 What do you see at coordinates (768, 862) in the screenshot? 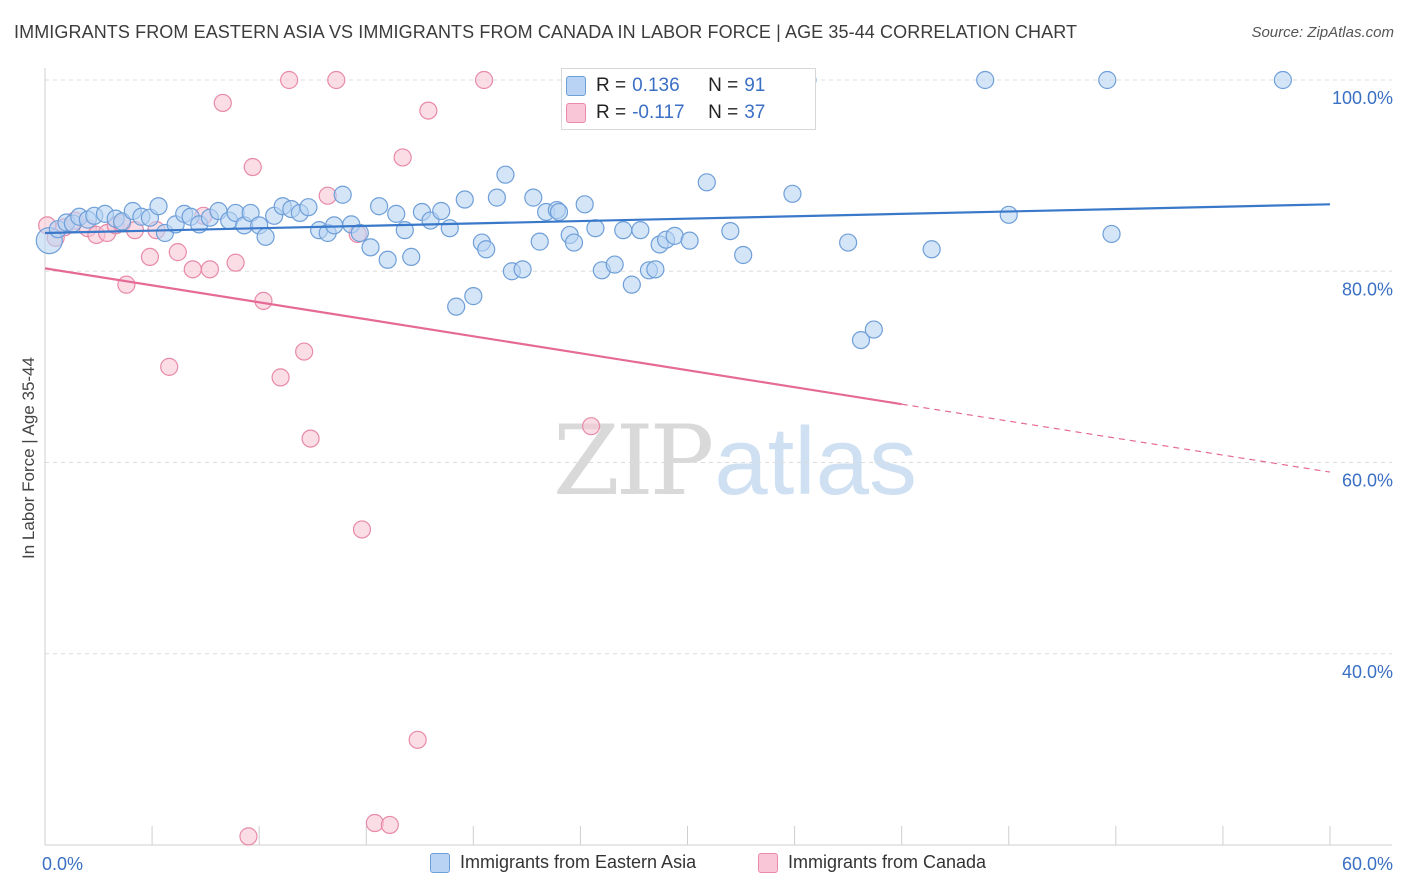
I see `legend-swatch-canada` at bounding box center [768, 862].